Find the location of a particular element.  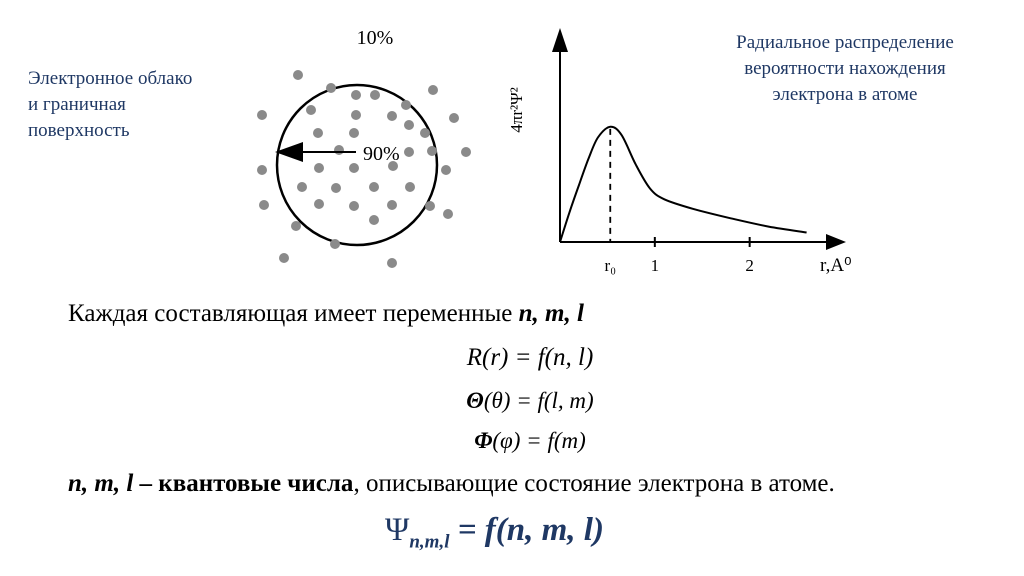

x-tick-label: 2 is located at coordinates (749, 265).